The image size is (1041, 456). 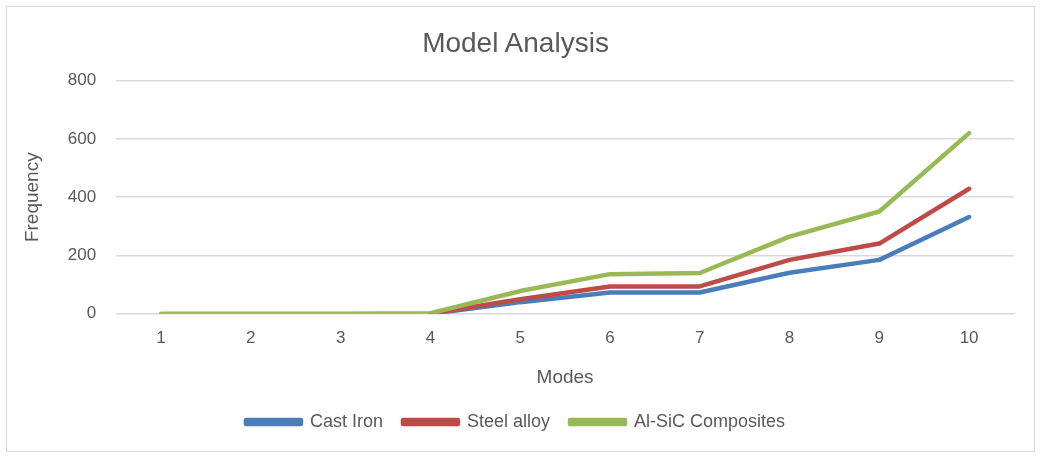 I want to click on y-tick-label: 400, so click(x=82, y=196).